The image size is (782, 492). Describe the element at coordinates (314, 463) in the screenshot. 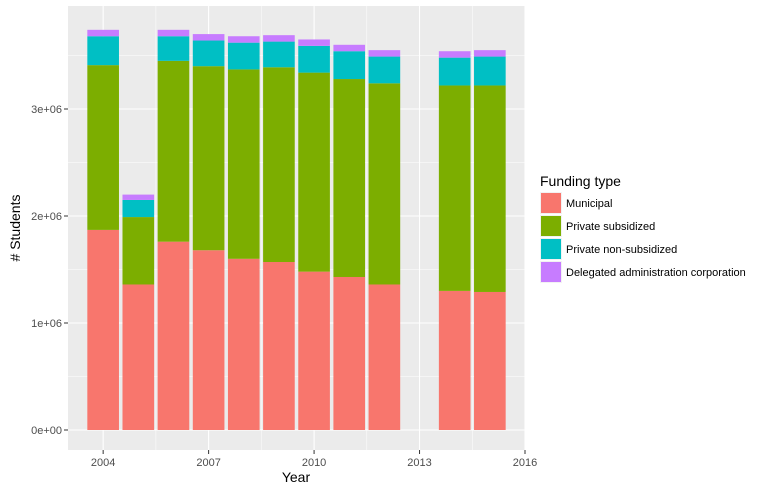

I see `x-tick-label: 2010` at that location.